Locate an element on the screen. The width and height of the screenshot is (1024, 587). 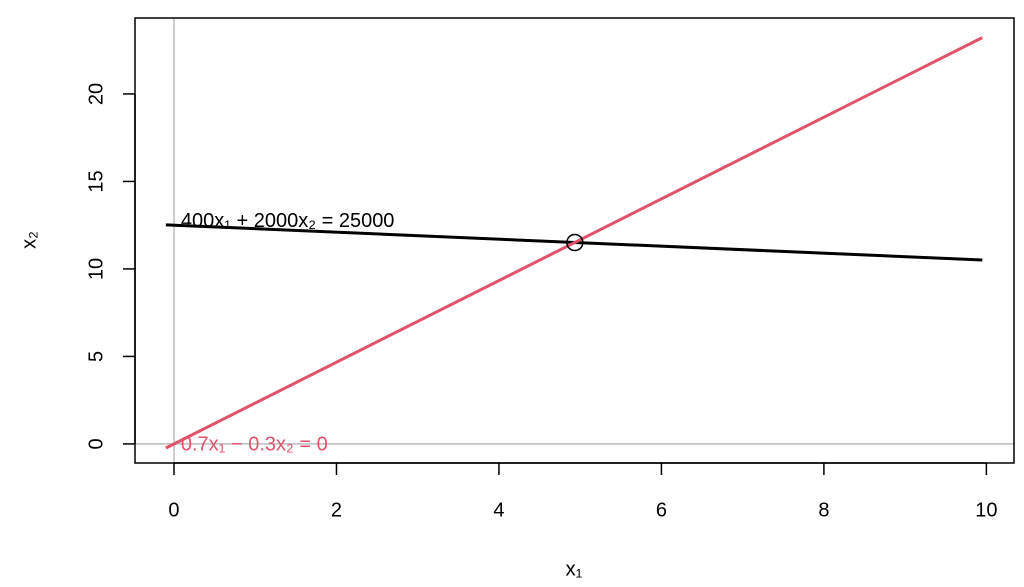
y-tick-label: 5 is located at coordinates (96, 356).